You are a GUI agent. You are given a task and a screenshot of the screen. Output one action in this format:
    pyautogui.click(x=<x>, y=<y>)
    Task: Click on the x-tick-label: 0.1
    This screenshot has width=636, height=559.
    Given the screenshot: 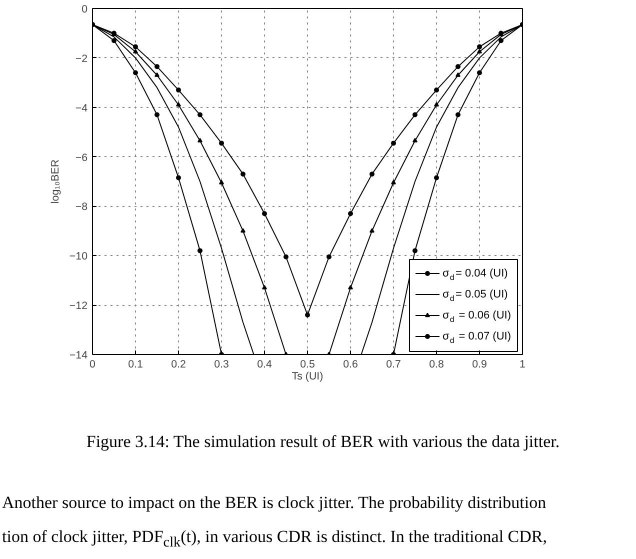 What is the action you would take?
    pyautogui.click(x=135, y=364)
    